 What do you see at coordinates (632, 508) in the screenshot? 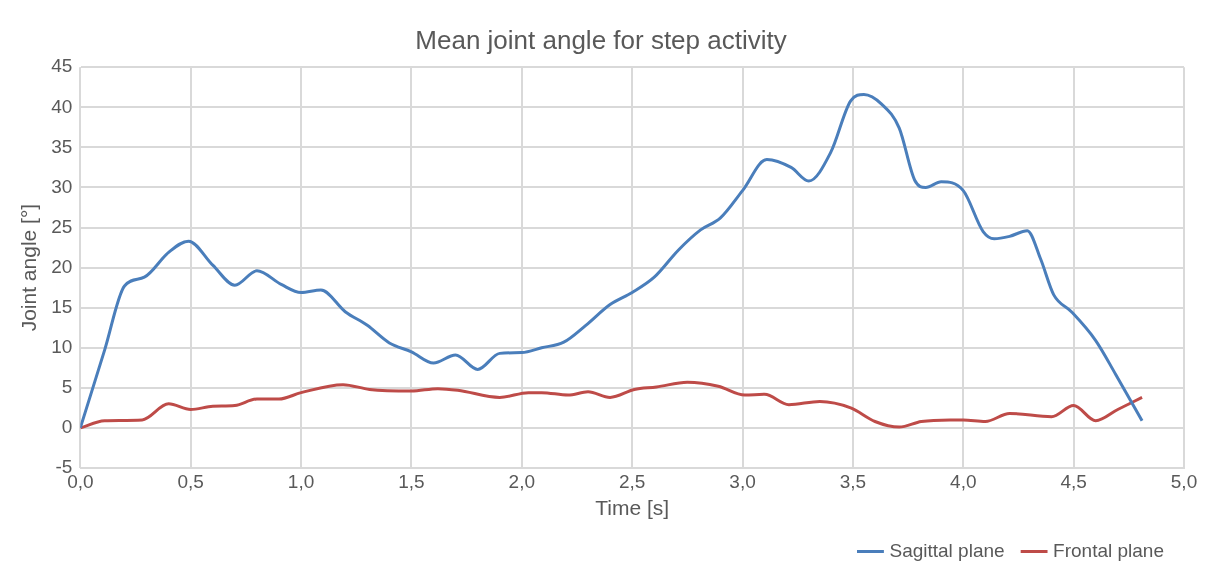
I see `x-axis-title: Time [s]` at bounding box center [632, 508].